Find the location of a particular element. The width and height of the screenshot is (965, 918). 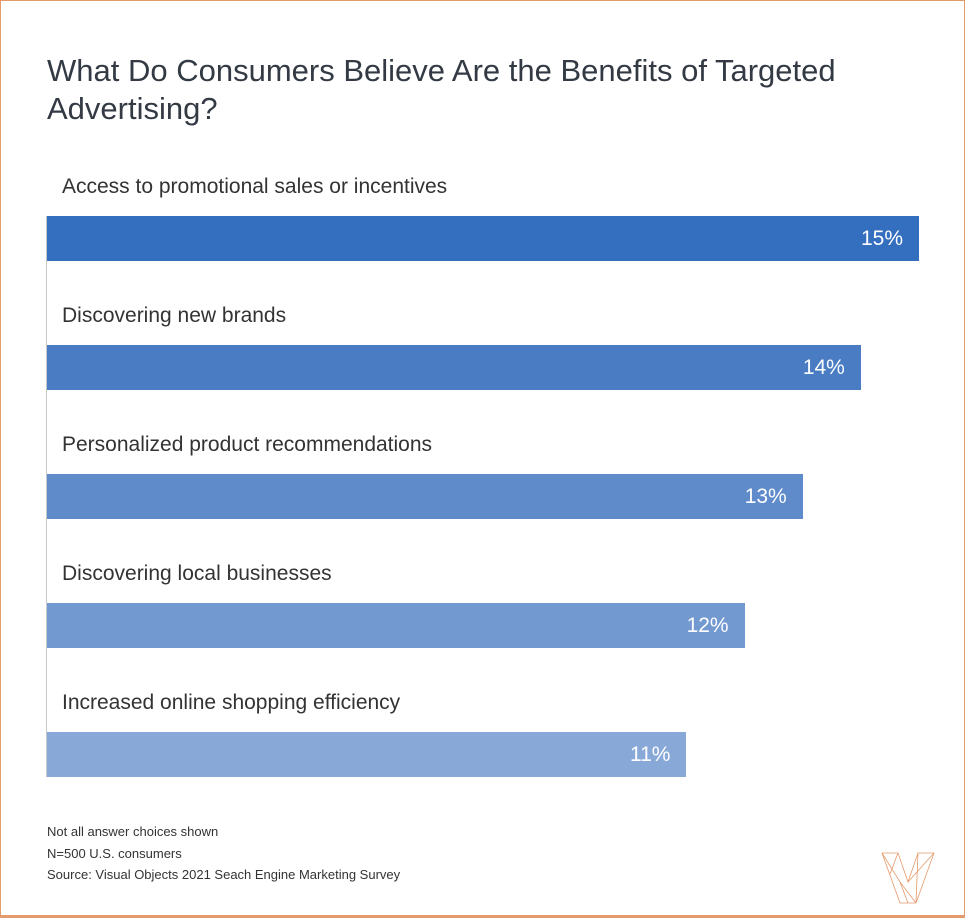

y-axis-line is located at coordinates (46, 496).